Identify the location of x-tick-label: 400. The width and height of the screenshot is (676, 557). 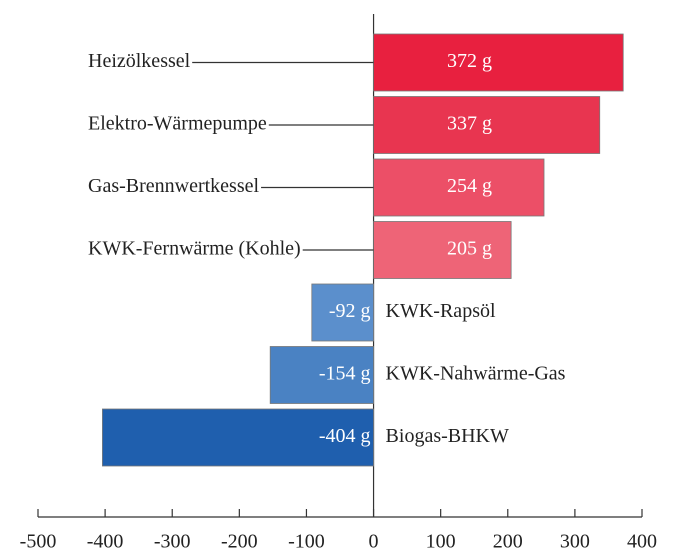
(642, 542).